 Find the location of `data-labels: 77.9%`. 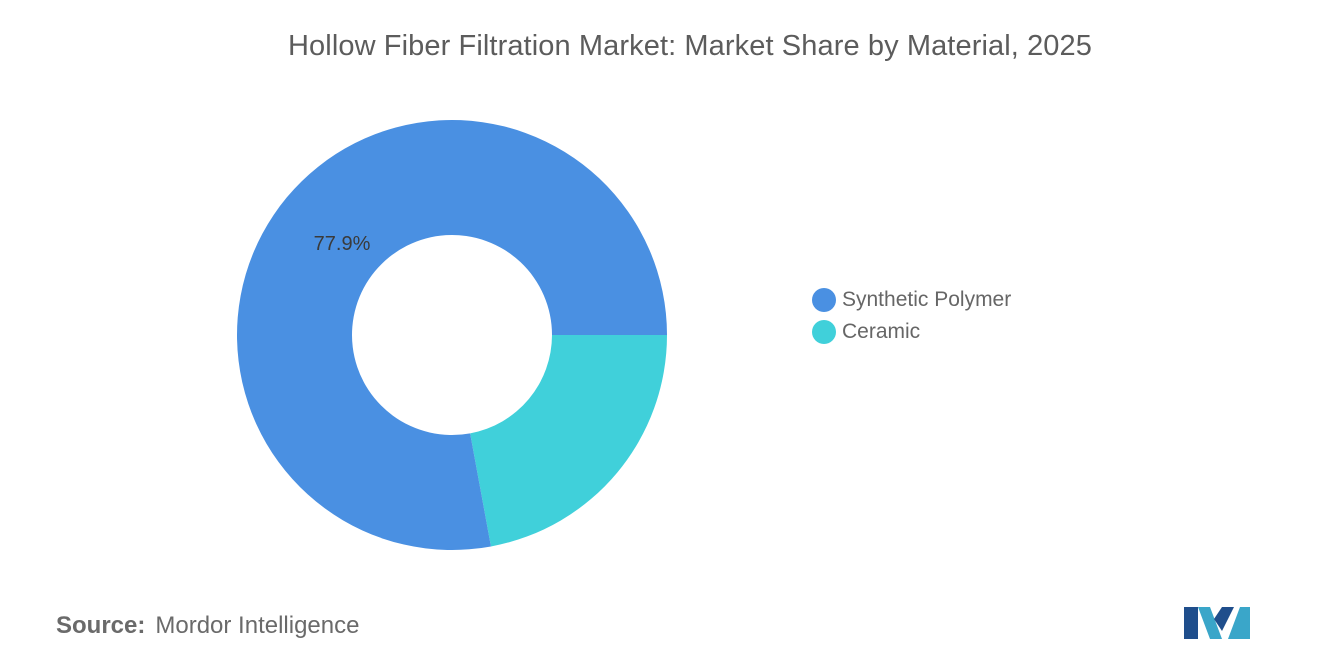

data-labels: 77.9% is located at coordinates (342, 244).